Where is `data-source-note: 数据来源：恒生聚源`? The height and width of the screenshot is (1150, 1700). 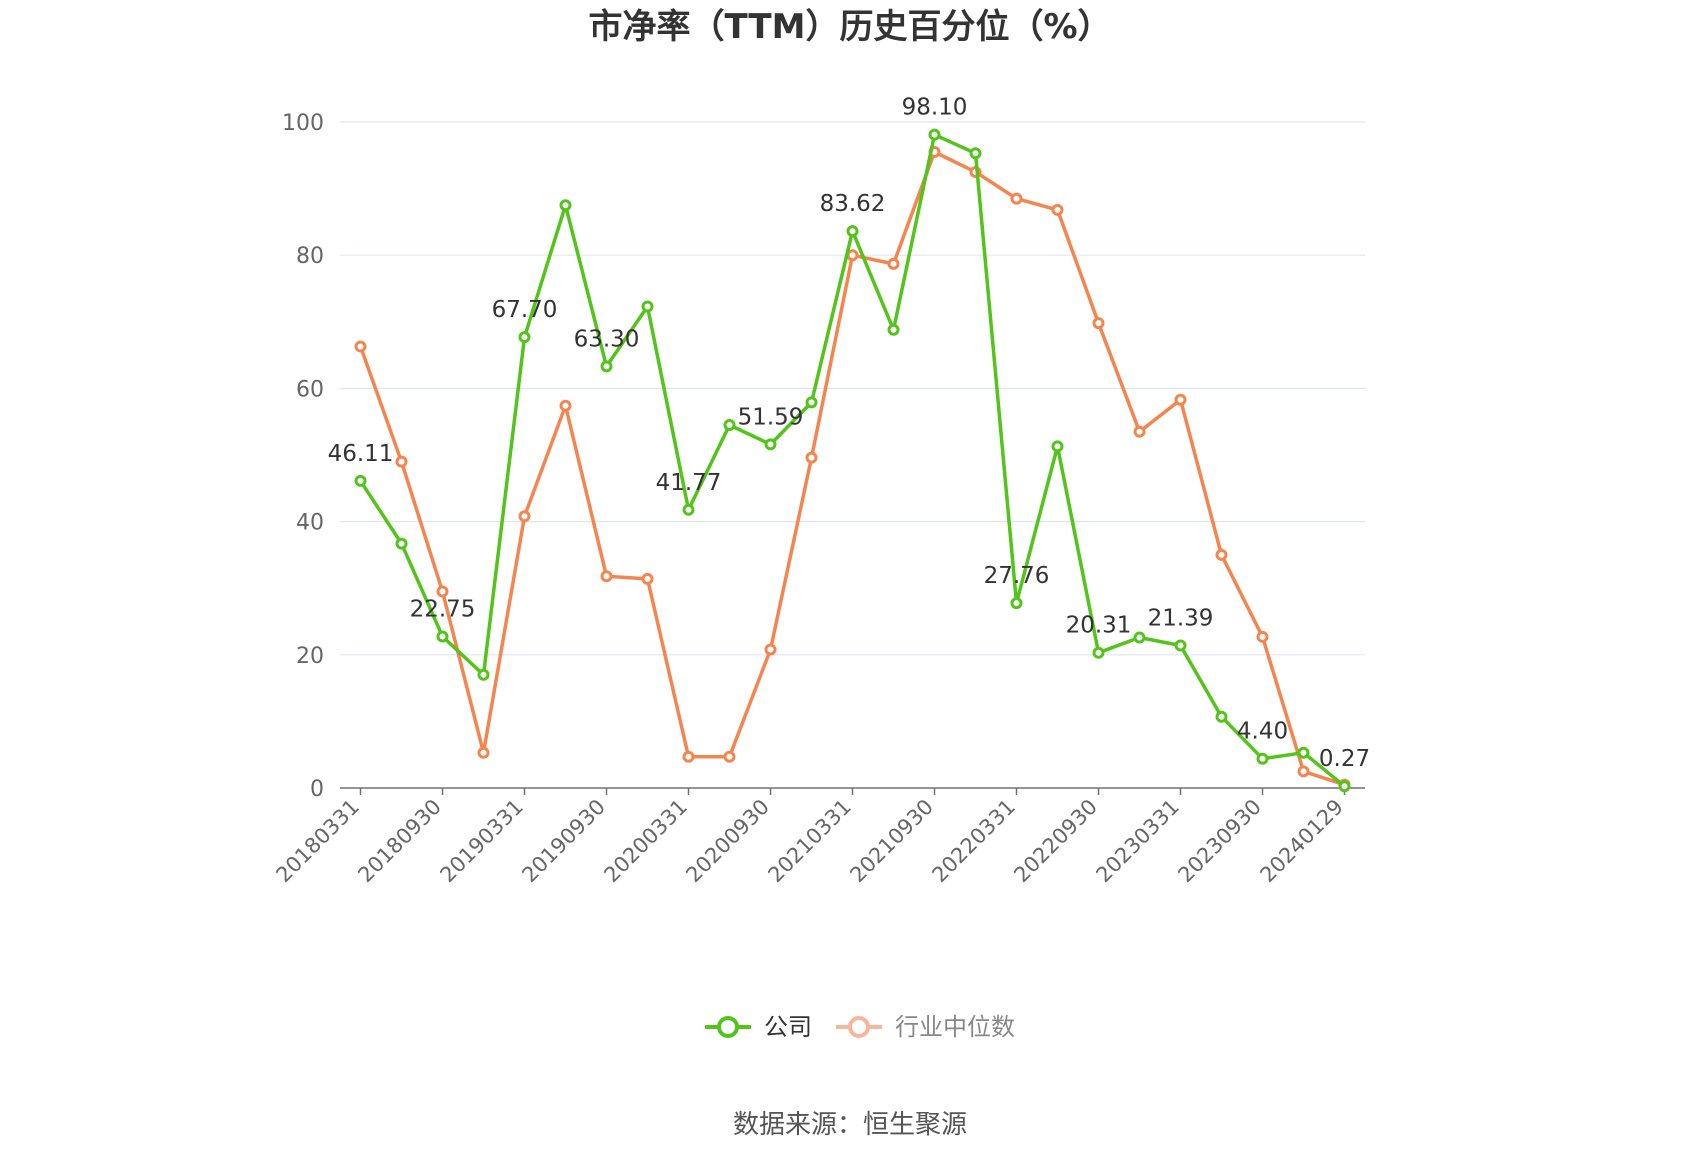 data-source-note: 数据来源：恒生聚源 is located at coordinates (850, 1125).